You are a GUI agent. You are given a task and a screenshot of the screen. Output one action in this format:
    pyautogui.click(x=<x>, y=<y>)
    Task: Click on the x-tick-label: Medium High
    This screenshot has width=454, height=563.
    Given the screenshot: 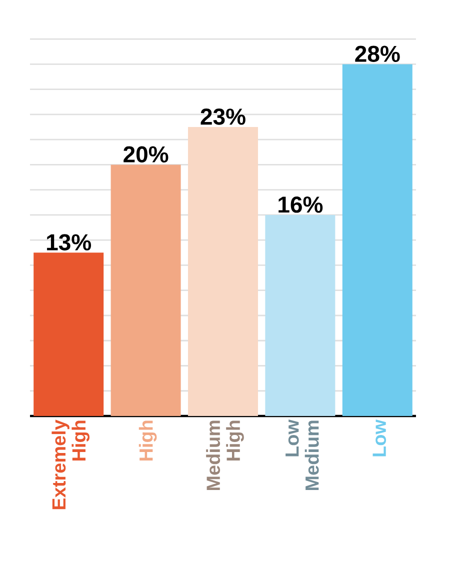 What is the action you would take?
    pyautogui.click(x=225, y=455)
    